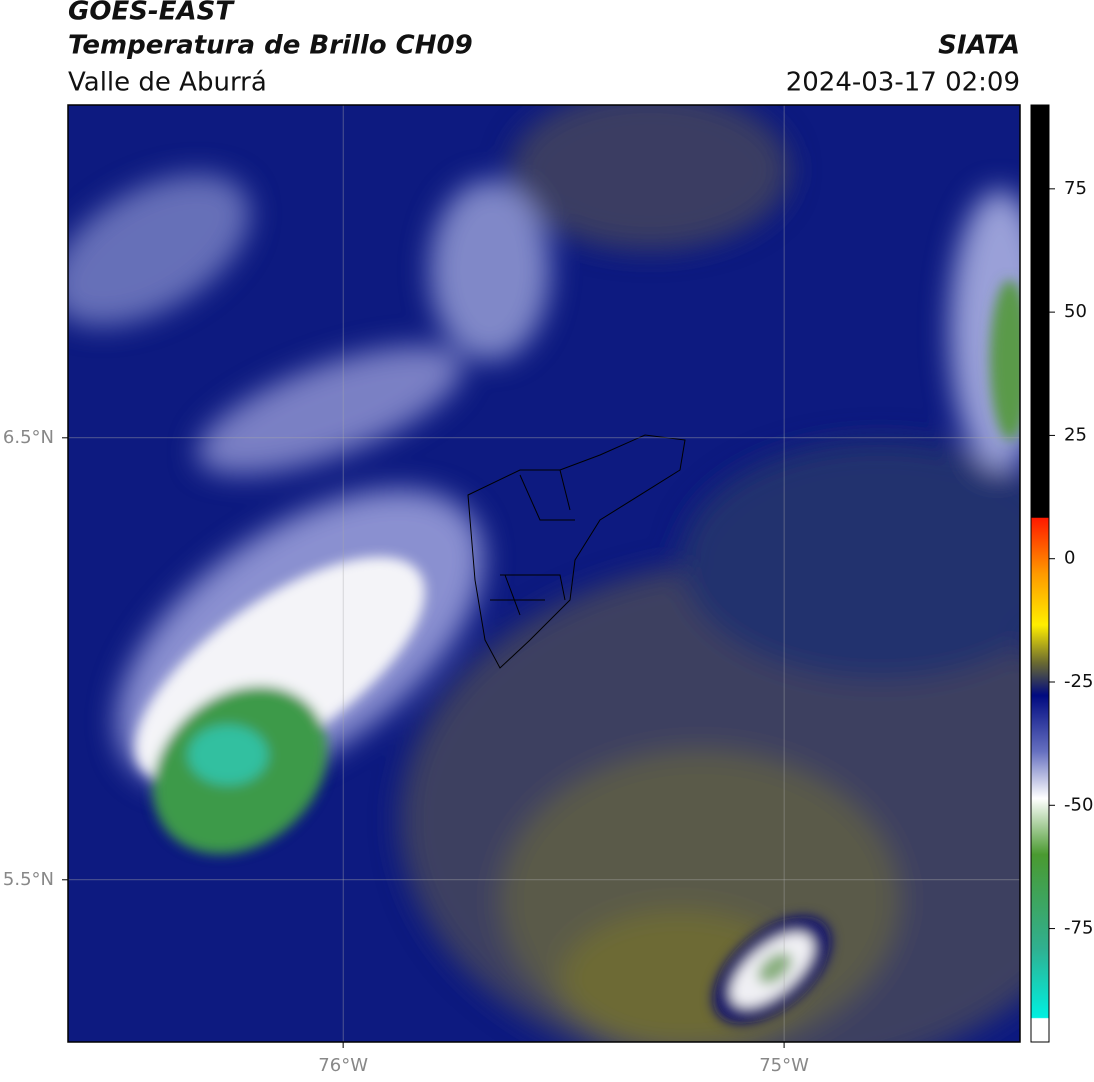 This screenshot has height=1082, width=1094. Describe the element at coordinates (1078, 804) in the screenshot. I see `colorbar-label: -50` at that location.